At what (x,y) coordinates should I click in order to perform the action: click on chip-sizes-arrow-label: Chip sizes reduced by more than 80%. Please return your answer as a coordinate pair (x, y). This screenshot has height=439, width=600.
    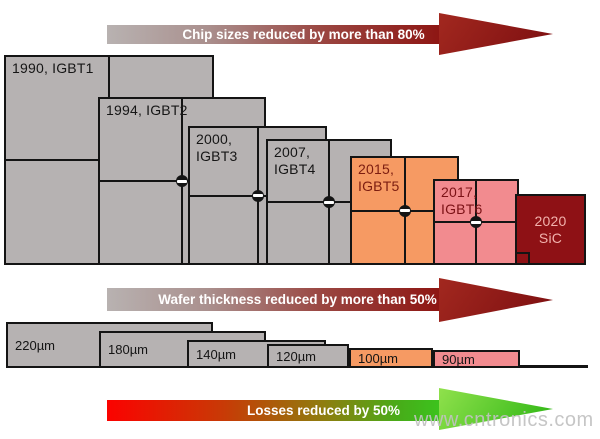
    Looking at the image, I should click on (303, 34).